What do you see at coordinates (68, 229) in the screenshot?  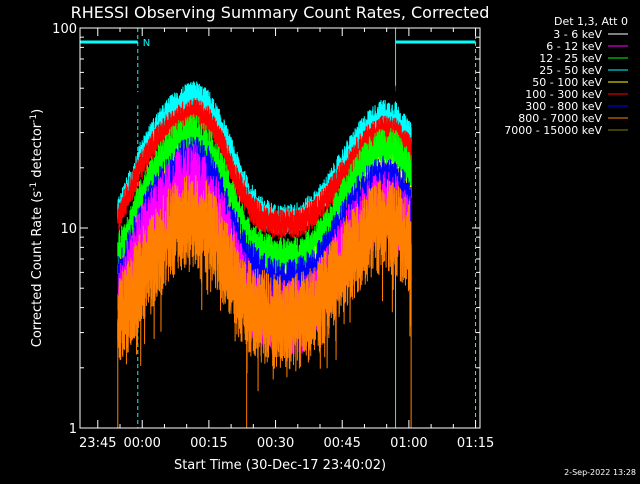 I see `y-tick-label: 10` at bounding box center [68, 229].